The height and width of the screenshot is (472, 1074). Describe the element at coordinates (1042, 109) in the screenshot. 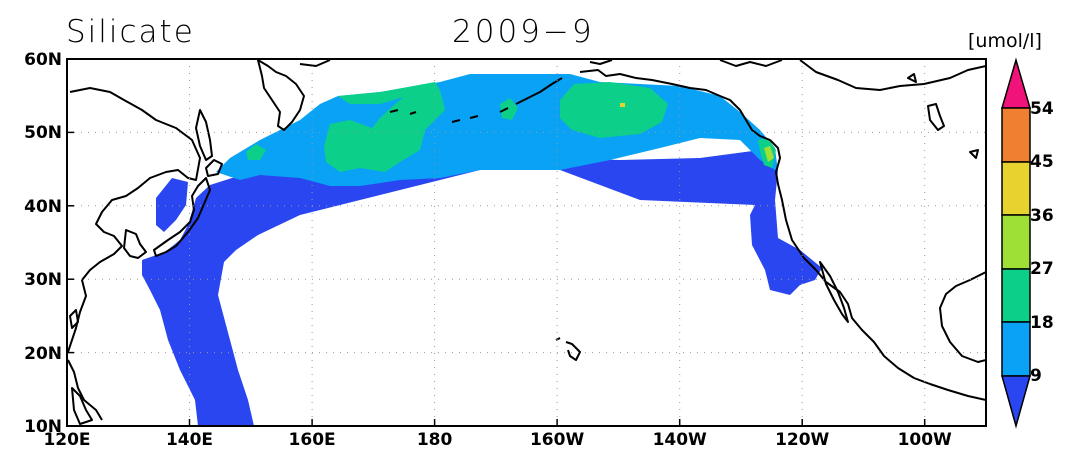

I see `colorbar-label: 54` at that location.